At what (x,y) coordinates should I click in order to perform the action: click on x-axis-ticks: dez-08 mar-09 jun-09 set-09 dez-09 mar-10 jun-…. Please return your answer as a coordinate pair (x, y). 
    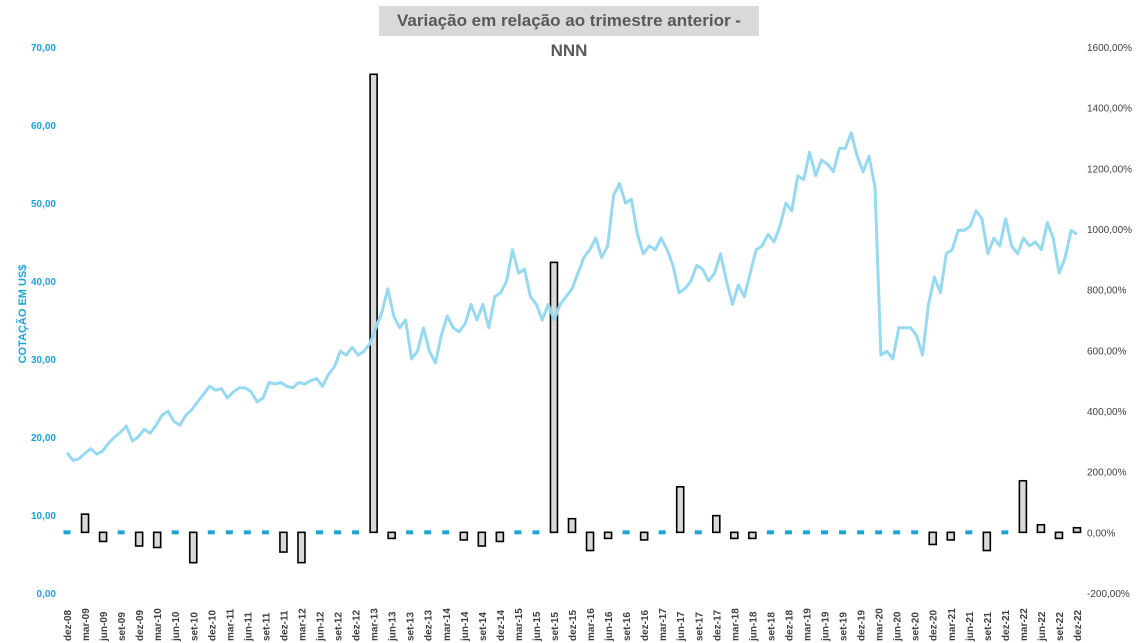
    Looking at the image, I should click on (573, 625).